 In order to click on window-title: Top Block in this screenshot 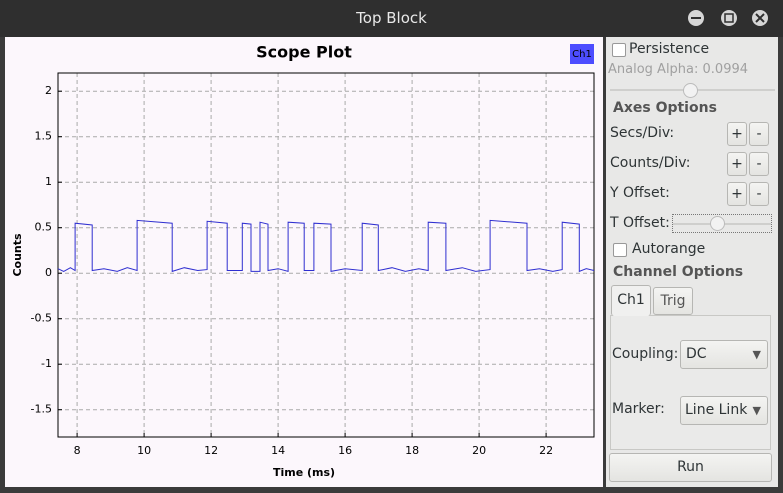, I will do `click(391, 18)`.